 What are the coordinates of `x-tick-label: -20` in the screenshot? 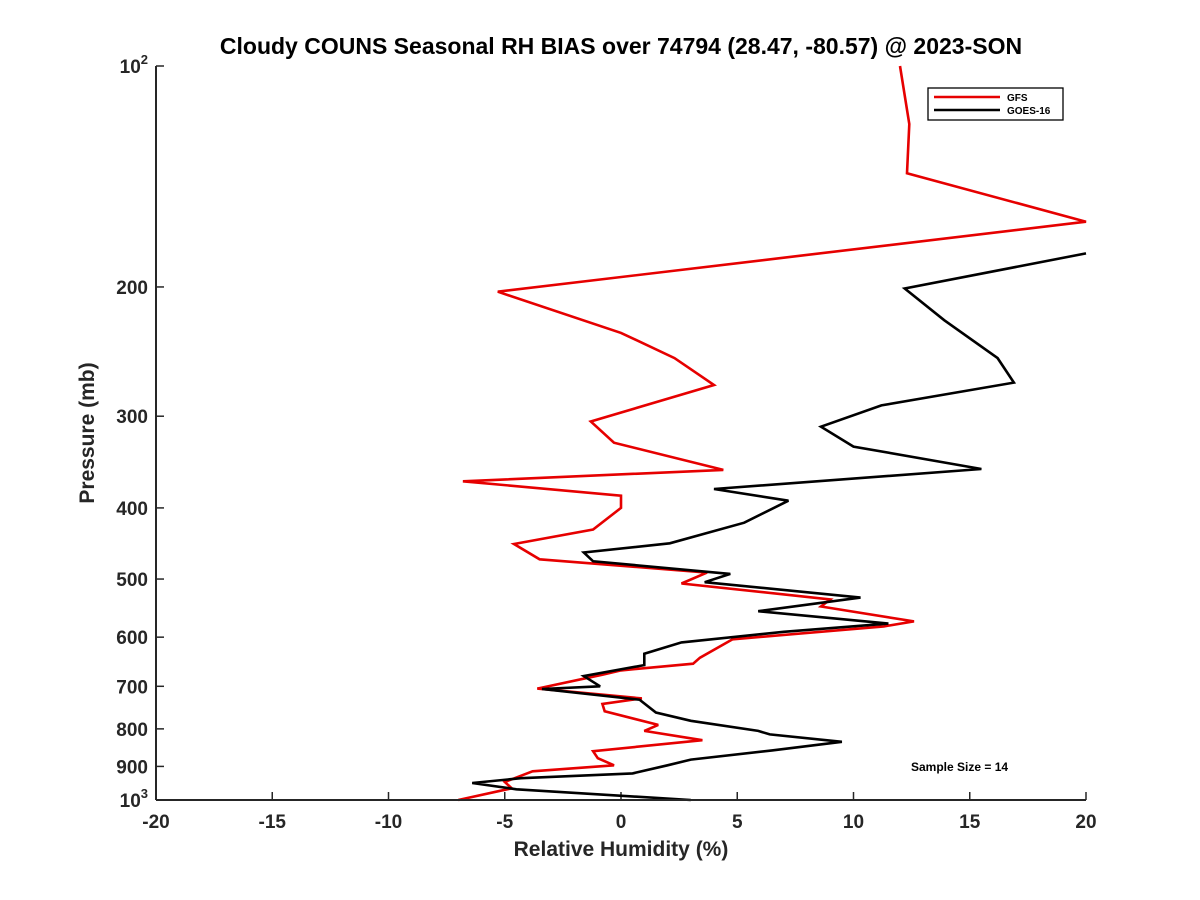 It's located at (155, 822).